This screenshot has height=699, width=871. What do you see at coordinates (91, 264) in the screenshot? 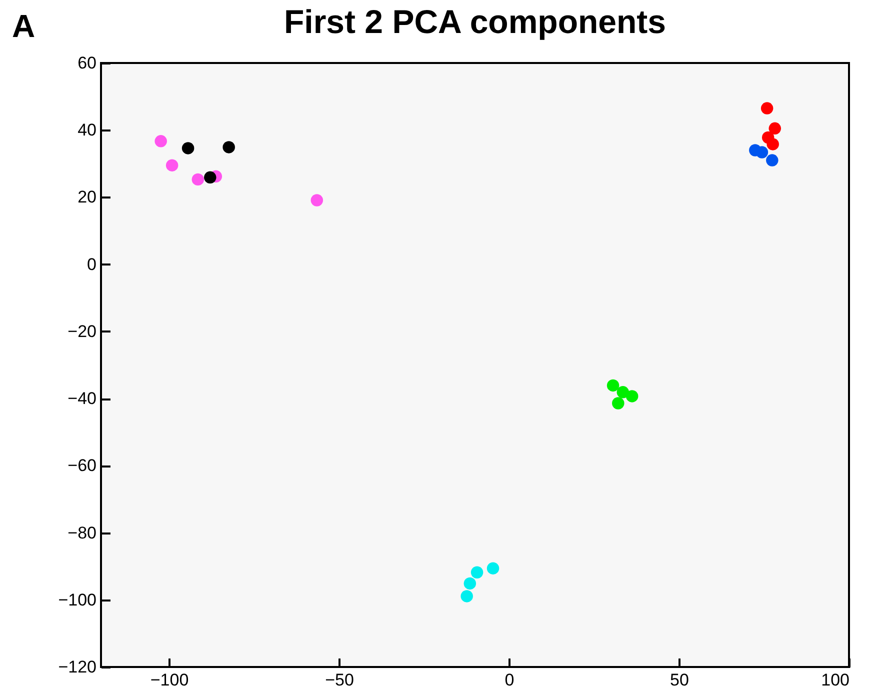
I see `y-tick-label: 0` at bounding box center [91, 264].